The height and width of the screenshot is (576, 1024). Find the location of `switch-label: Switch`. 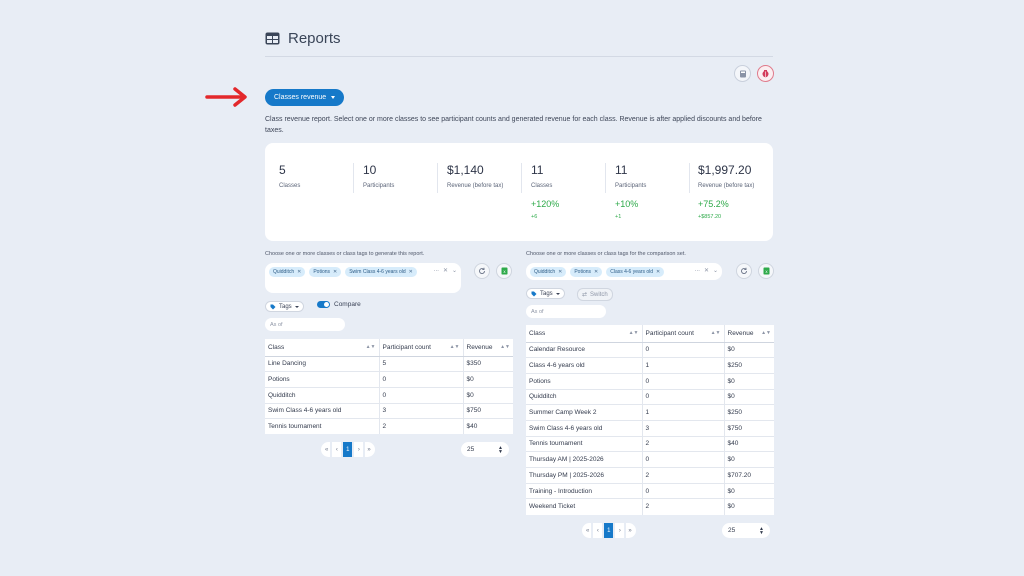

switch-label: Switch is located at coordinates (599, 294).